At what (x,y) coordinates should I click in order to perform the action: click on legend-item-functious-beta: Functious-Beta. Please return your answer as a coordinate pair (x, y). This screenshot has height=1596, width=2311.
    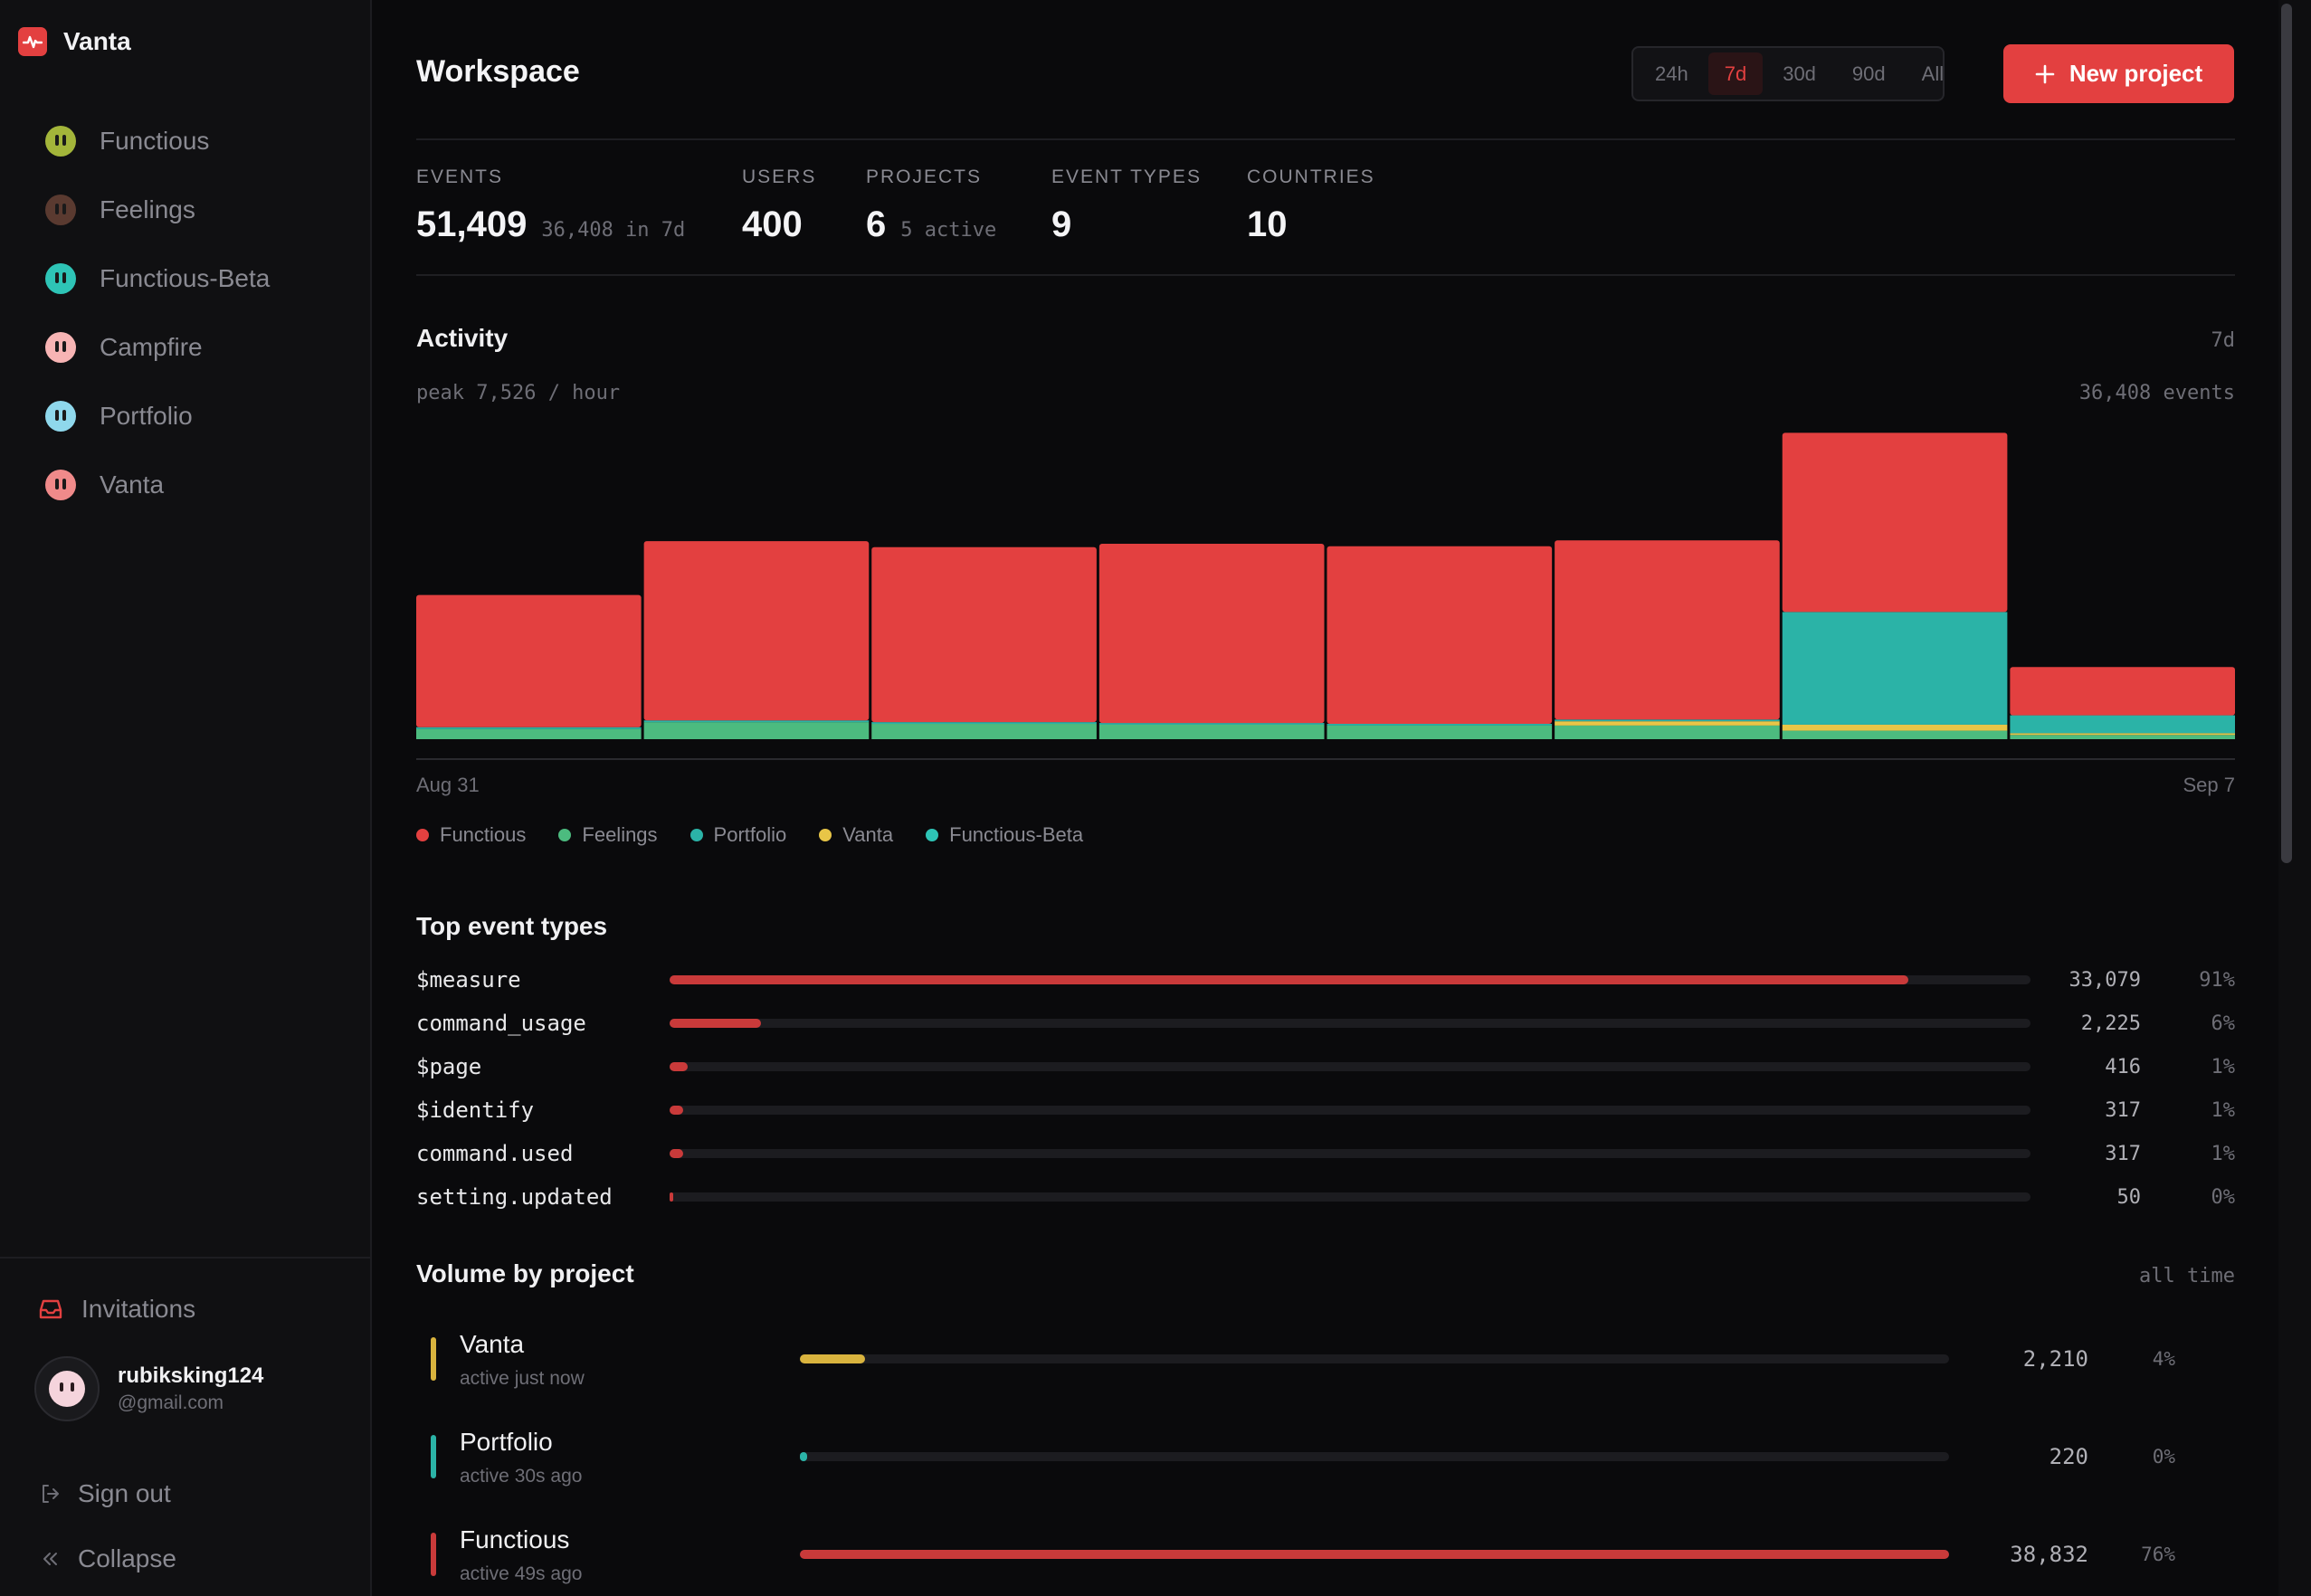
    Looking at the image, I should click on (1004, 835).